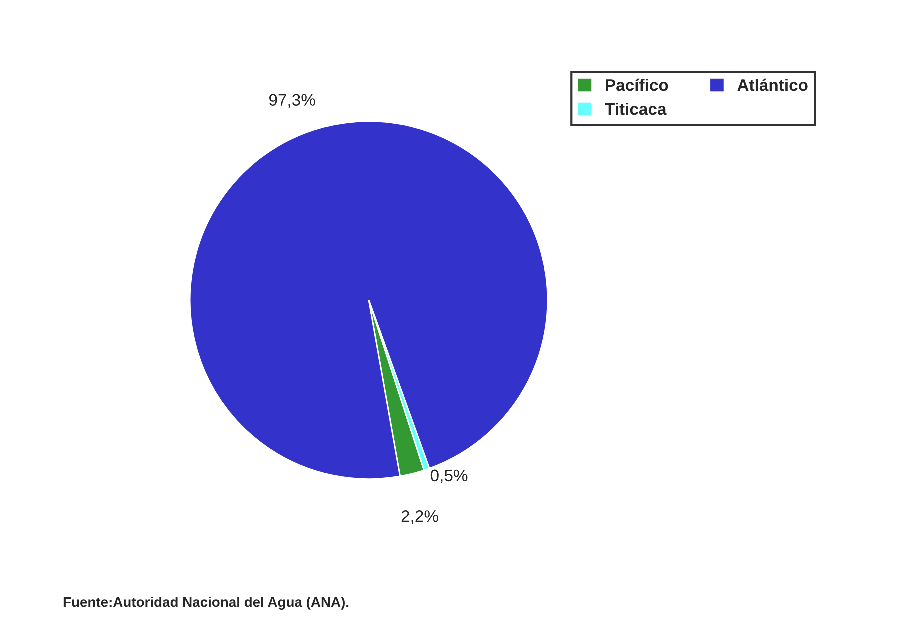 This screenshot has width=900, height=639. I want to click on data-label: 2,2%, so click(420, 517).